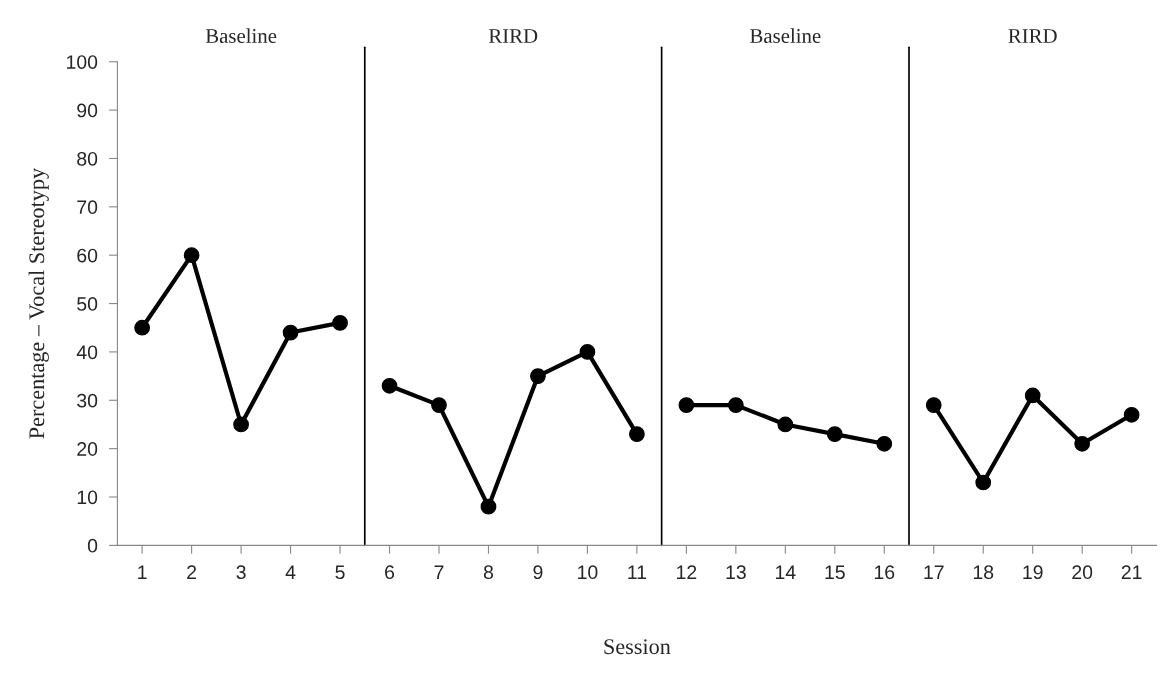 This screenshot has width=1174, height=686. I want to click on x-tick-label: 7, so click(439, 572).